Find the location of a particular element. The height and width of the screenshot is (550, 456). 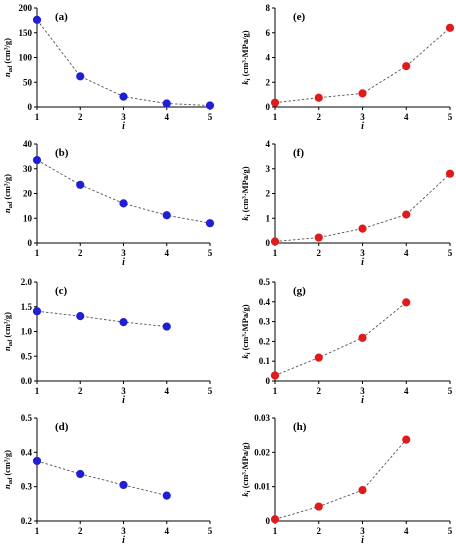

y-tick-label: 0.2 is located at coordinates (27, 521).